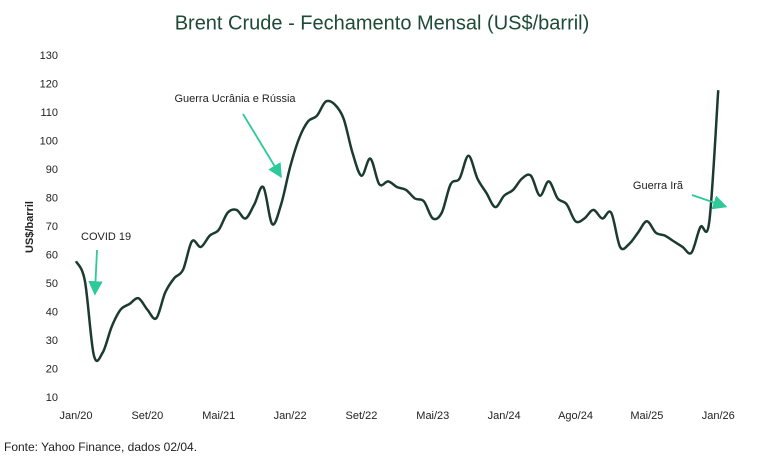  I want to click on x-tick-label: Jan/26, so click(718, 416).